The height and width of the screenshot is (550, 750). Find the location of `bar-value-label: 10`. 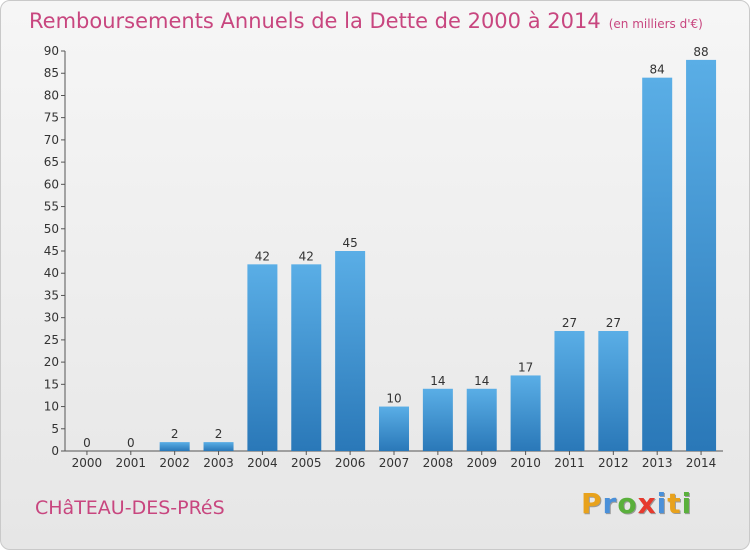

bar-value-label: 10 is located at coordinates (393, 399).